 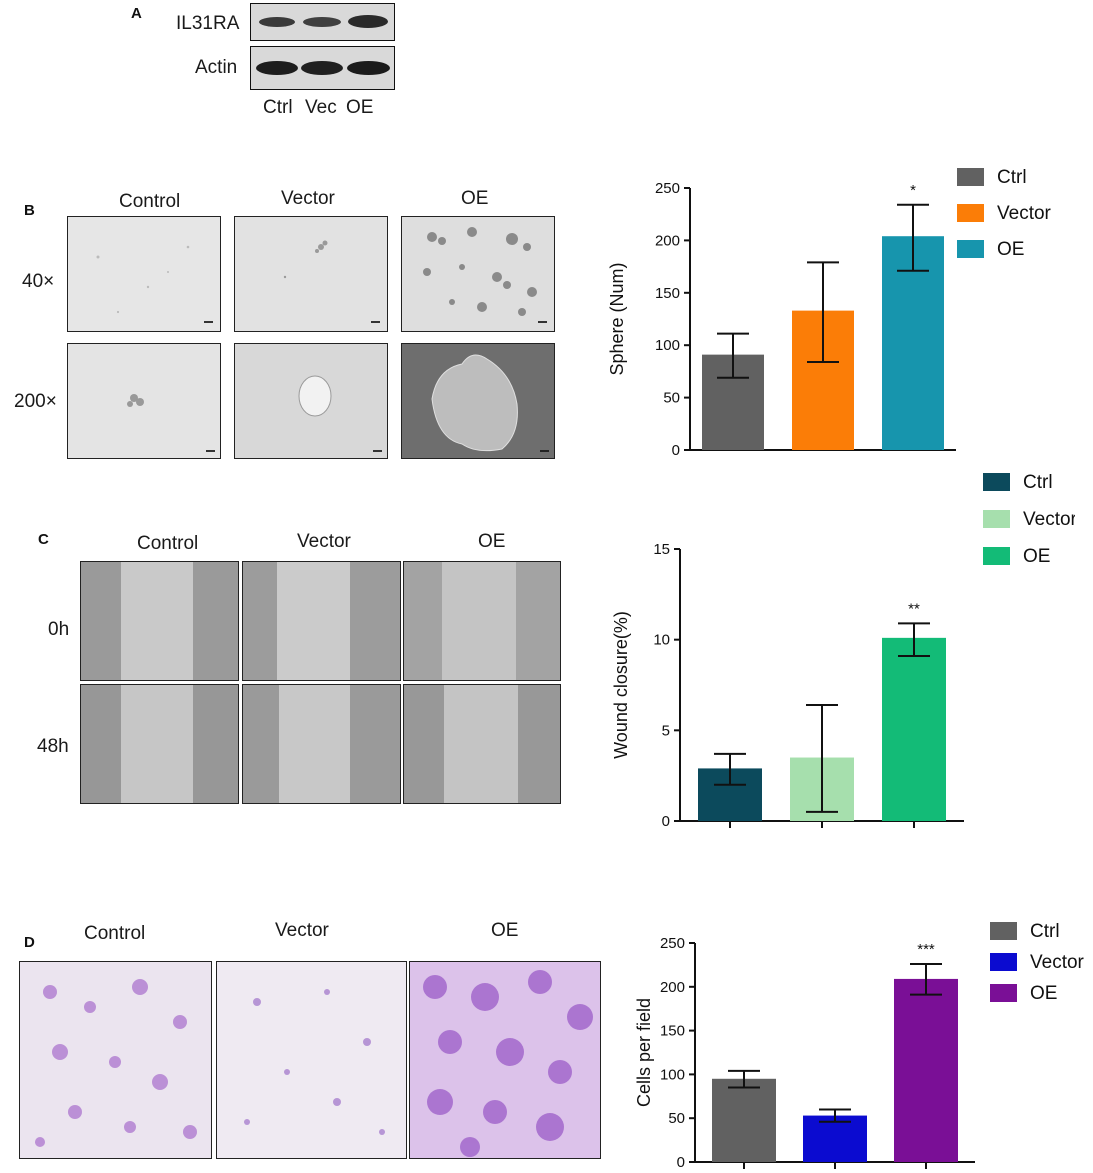 What do you see at coordinates (672, 987) in the screenshot?
I see `cells-y-tick-label: 200` at bounding box center [672, 987].